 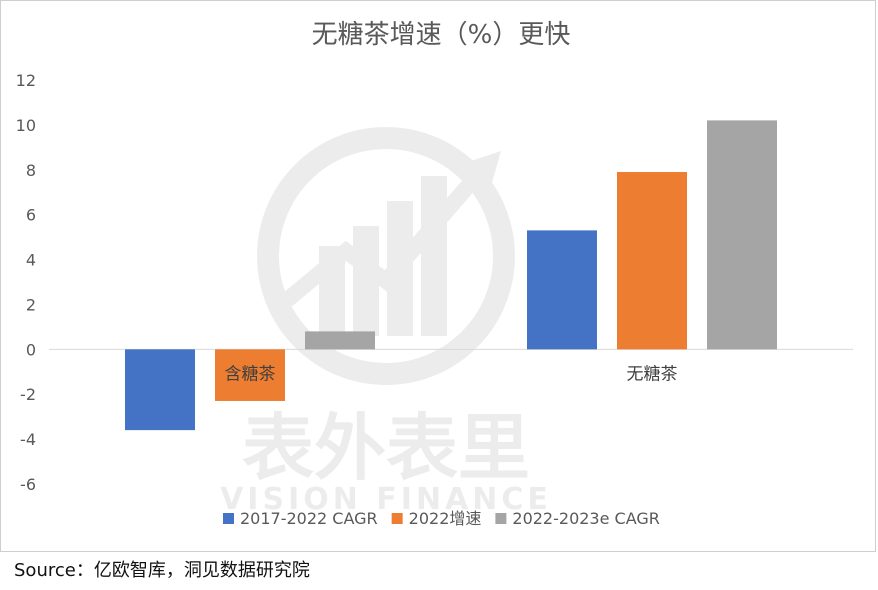 I want to click on y-tick-label: -6, so click(x=28, y=484).